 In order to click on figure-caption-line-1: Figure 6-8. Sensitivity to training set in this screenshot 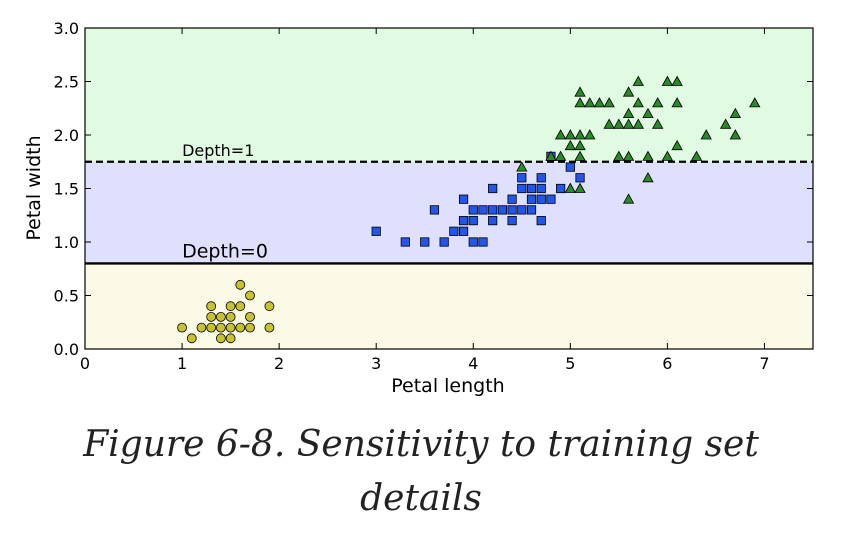, I will do `click(421, 444)`.